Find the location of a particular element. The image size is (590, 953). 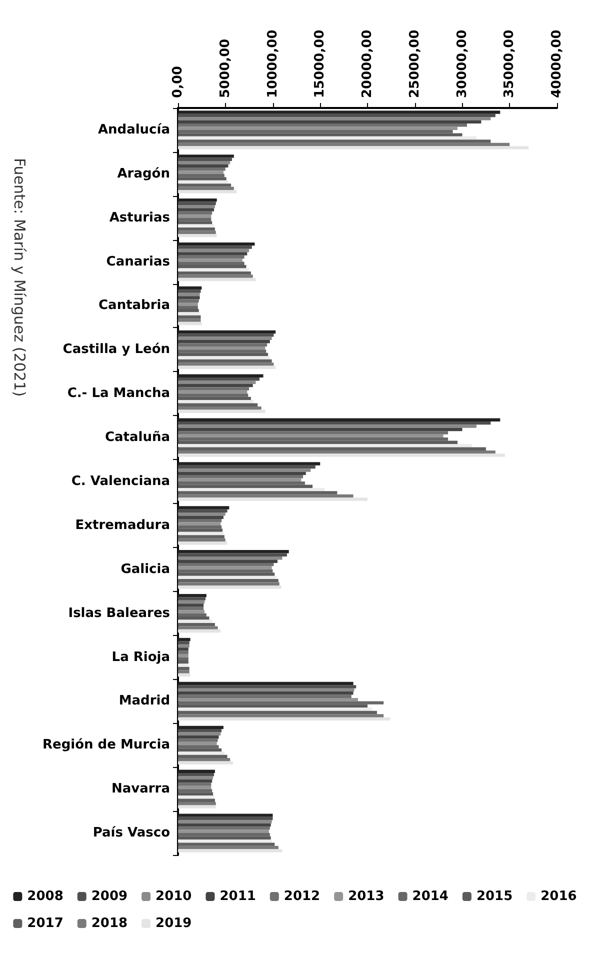

y-tick-label: Navarra is located at coordinates (141, 789).